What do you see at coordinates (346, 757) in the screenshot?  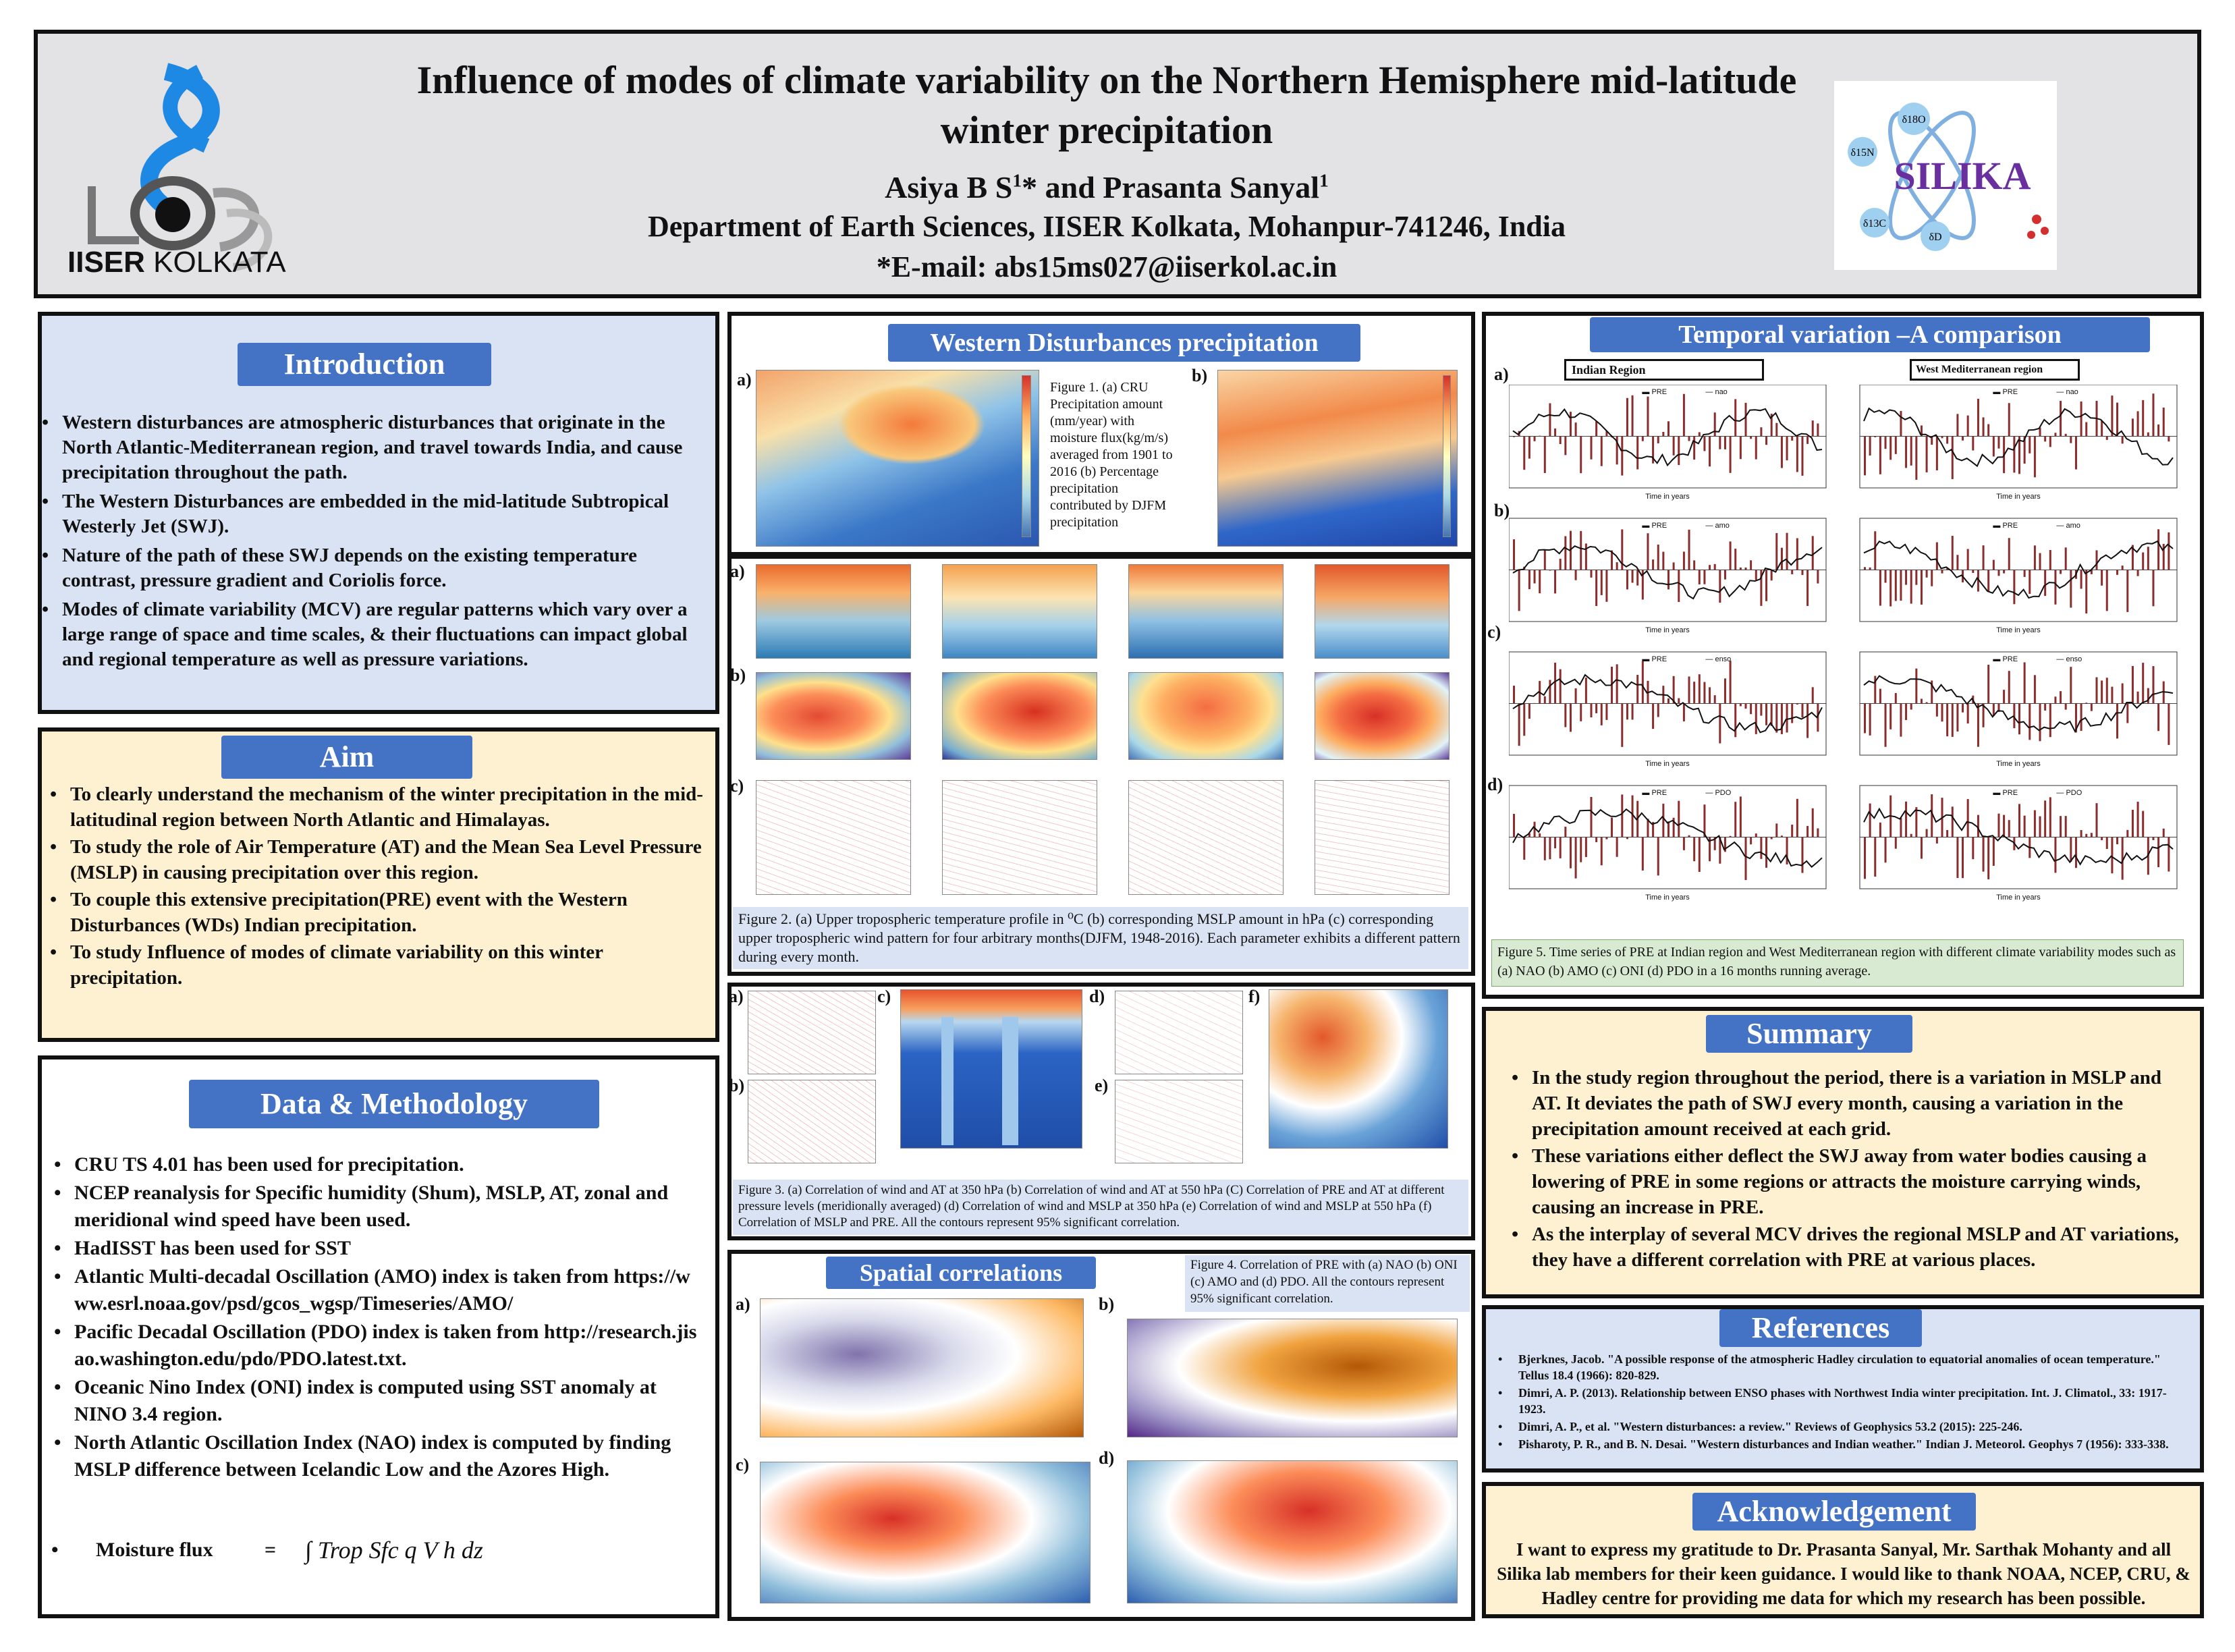 I see `aim-title: Aim` at bounding box center [346, 757].